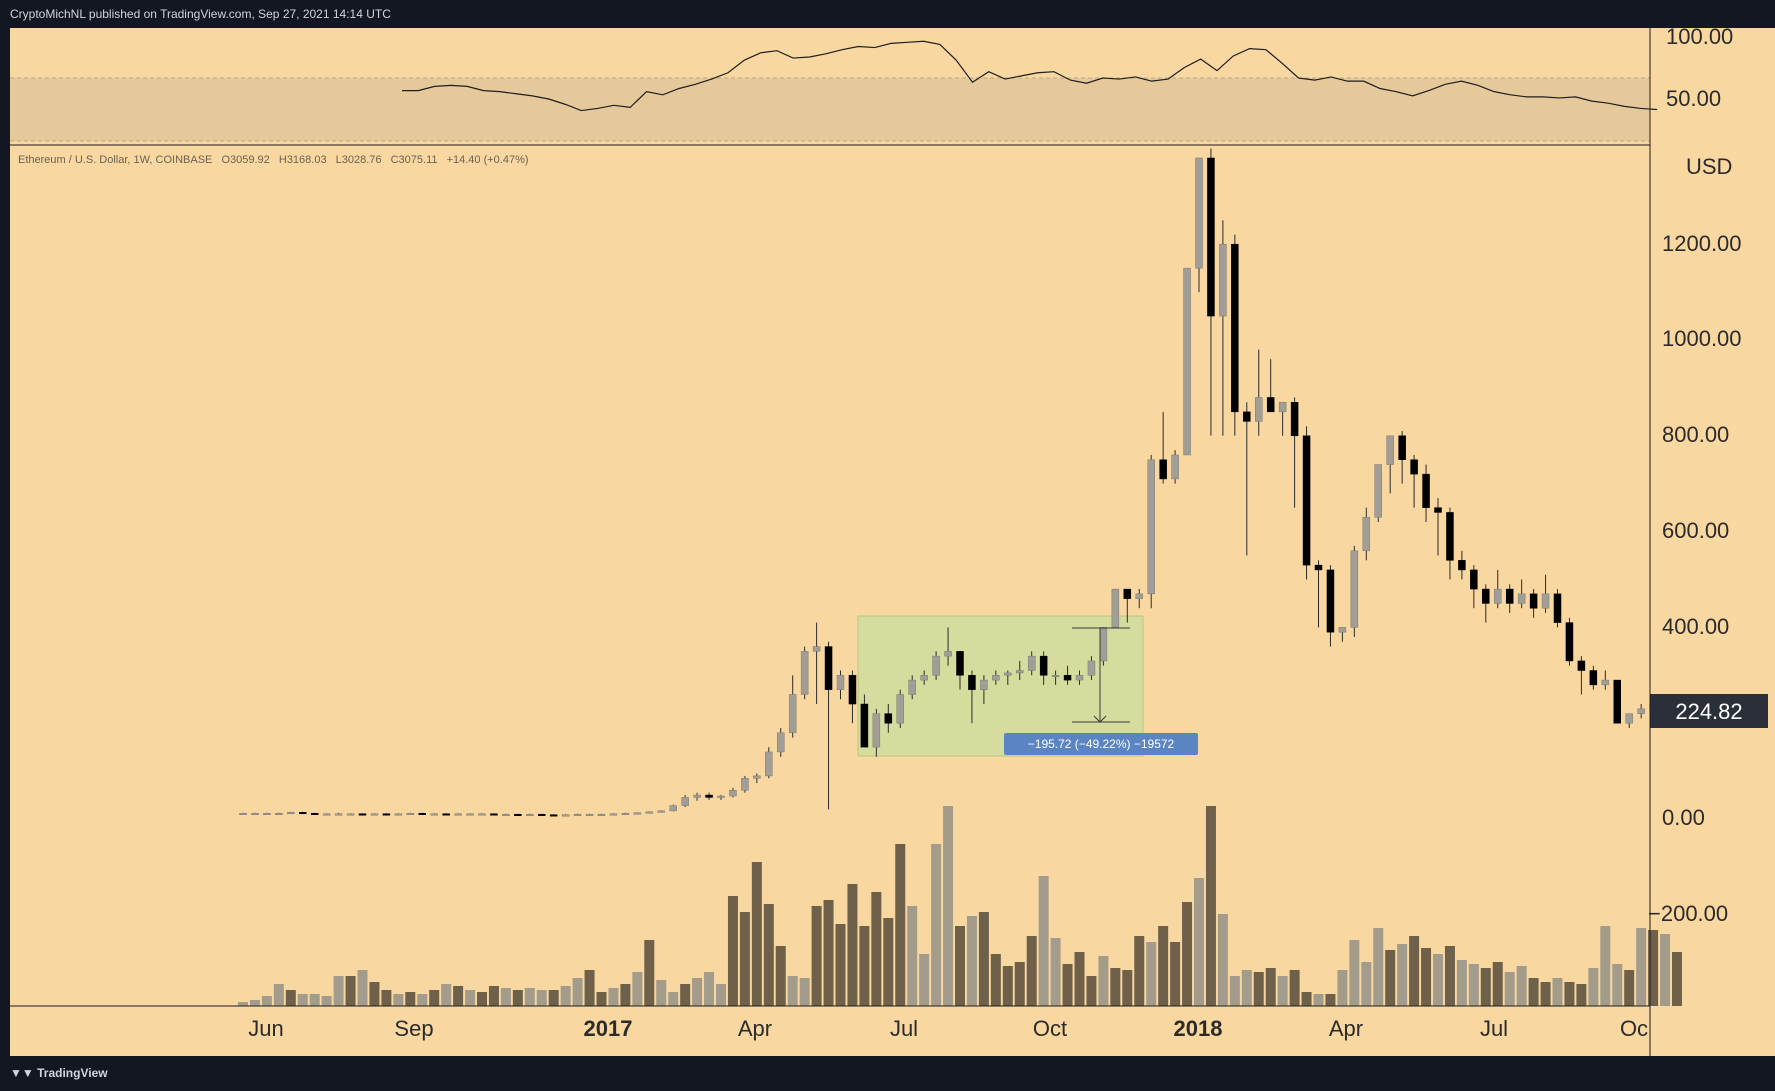 The height and width of the screenshot is (1091, 1775). I want to click on last-price-value: 224.82, so click(1708, 711).